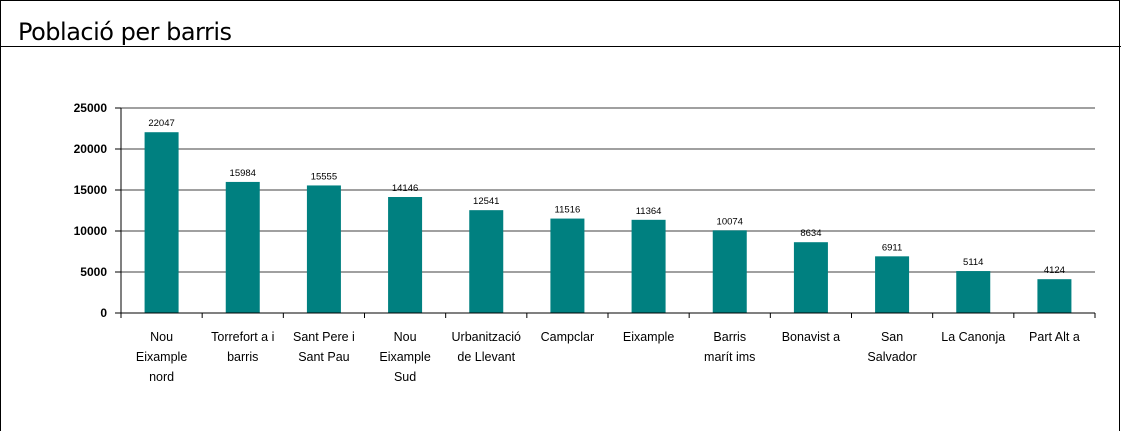  Describe the element at coordinates (91, 108) in the screenshot. I see `y-tick-label: 25000` at that location.